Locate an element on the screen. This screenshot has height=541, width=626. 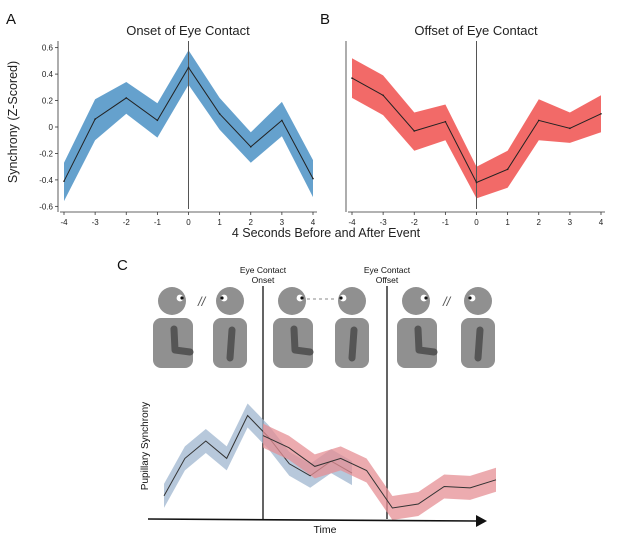
onset-label-line1: Eye Contact is located at coordinates (263, 270).